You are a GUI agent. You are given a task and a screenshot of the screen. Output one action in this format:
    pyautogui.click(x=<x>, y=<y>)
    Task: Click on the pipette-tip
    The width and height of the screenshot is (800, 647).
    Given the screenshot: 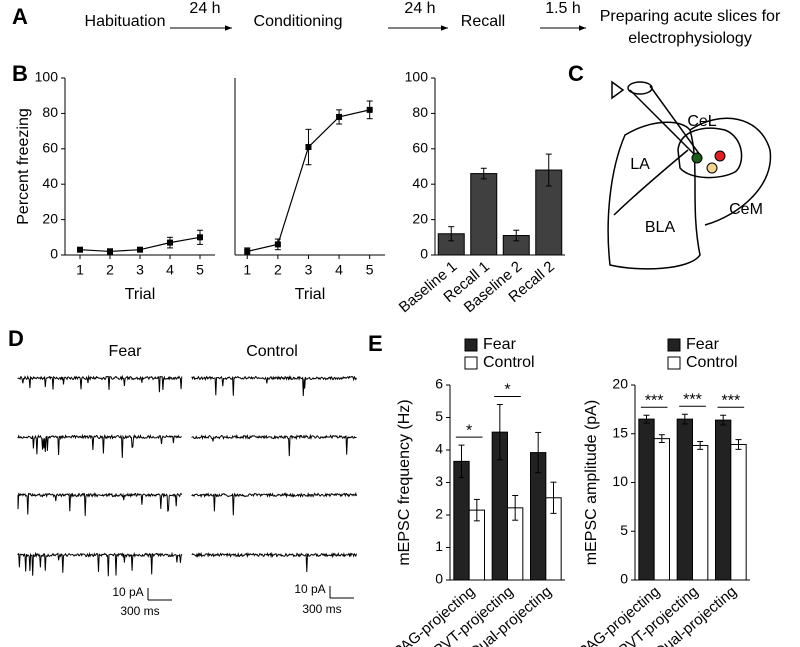 What is the action you would take?
    pyautogui.click(x=618, y=90)
    